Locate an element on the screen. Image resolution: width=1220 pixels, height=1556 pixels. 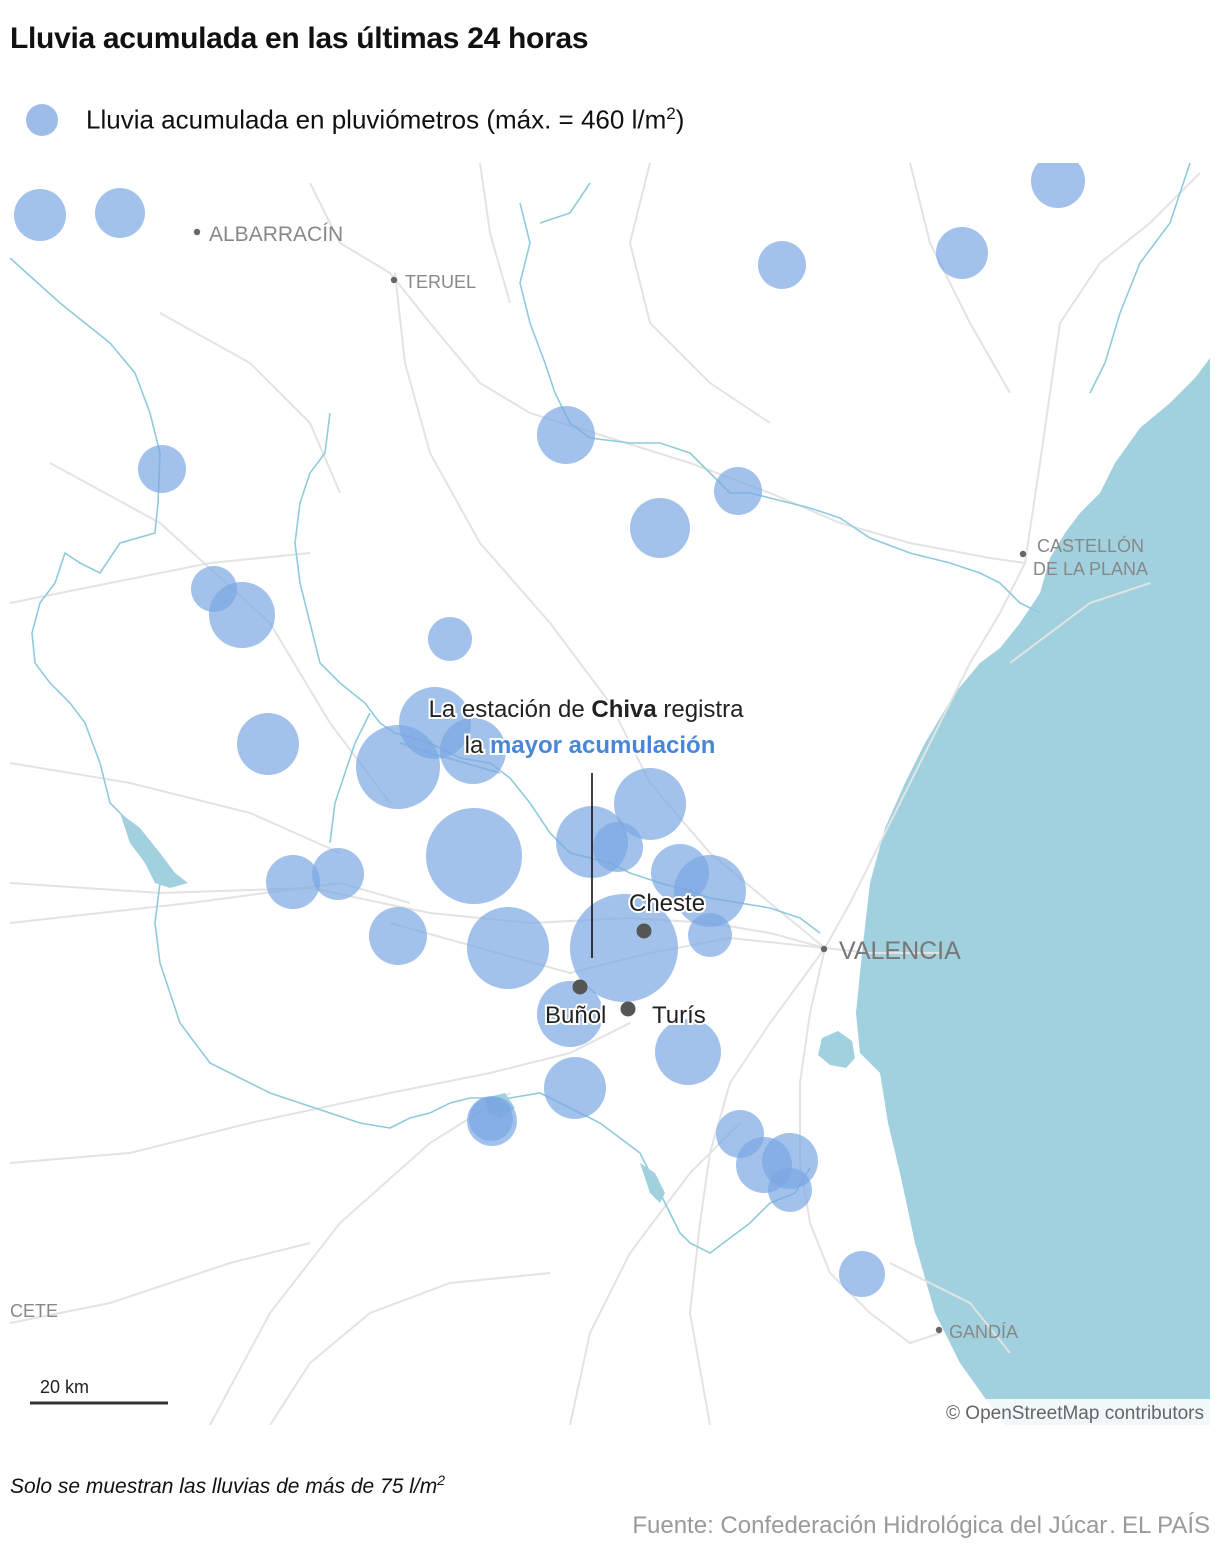
town-label-valencia: VALENCIA is located at coordinates (900, 951).